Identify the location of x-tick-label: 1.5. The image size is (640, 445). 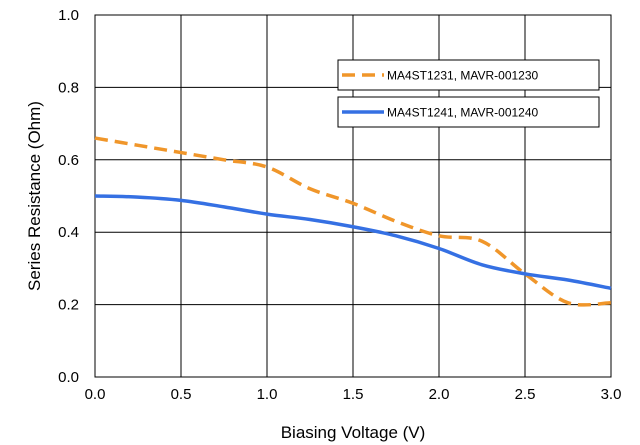
(353, 394).